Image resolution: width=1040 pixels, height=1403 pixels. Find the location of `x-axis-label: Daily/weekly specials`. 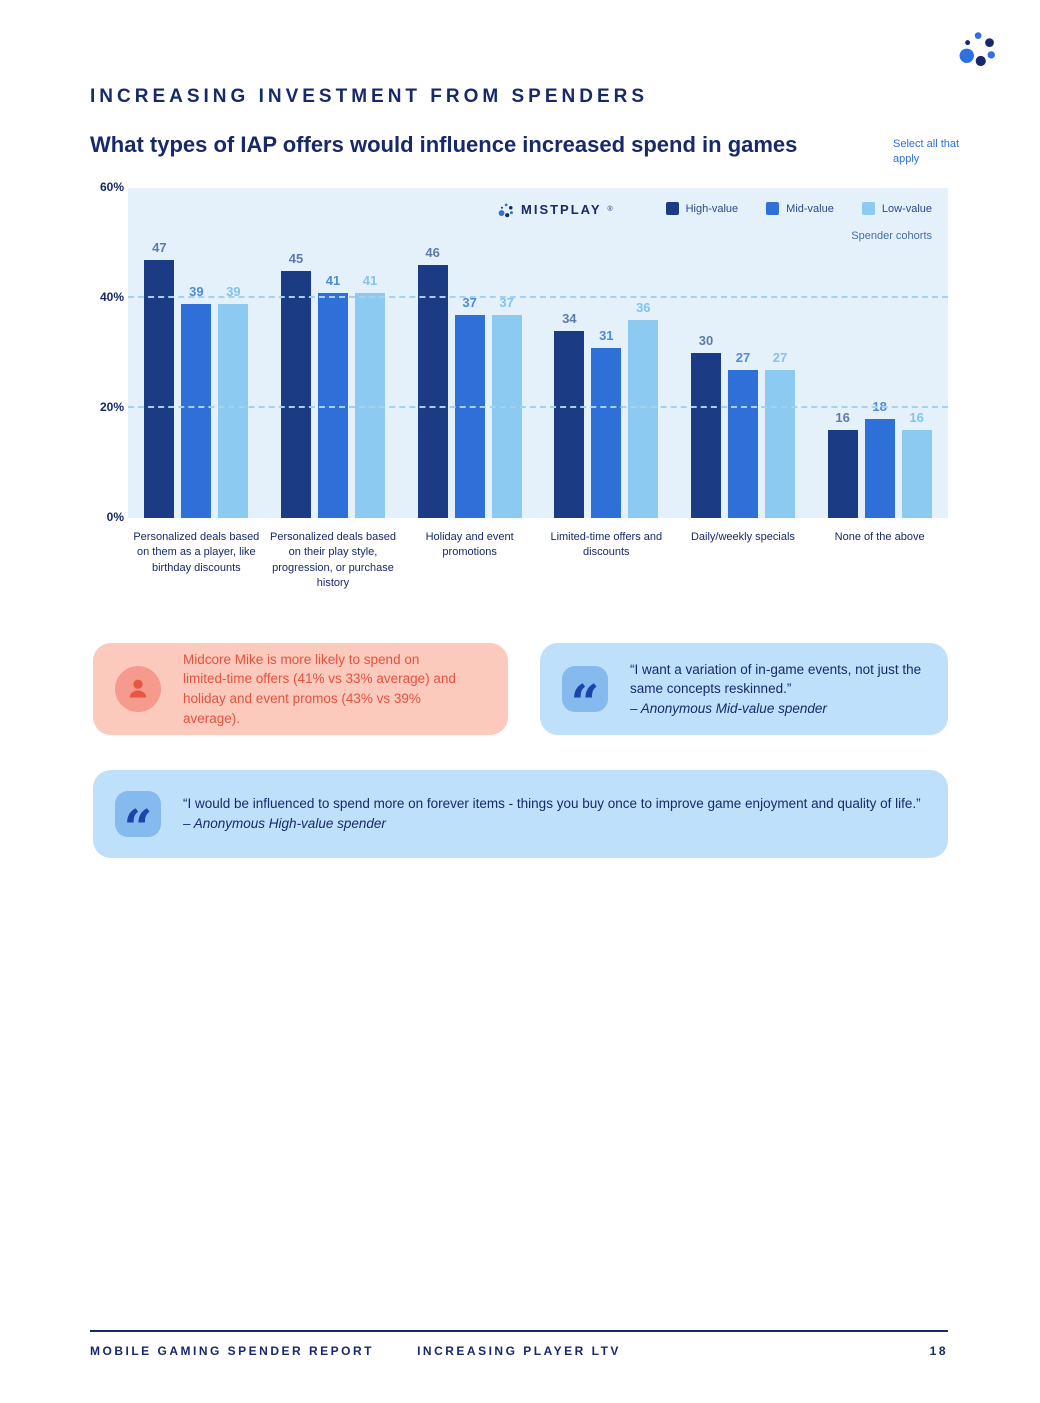

x-axis-label: Daily/weekly specials is located at coordinates (742, 537).